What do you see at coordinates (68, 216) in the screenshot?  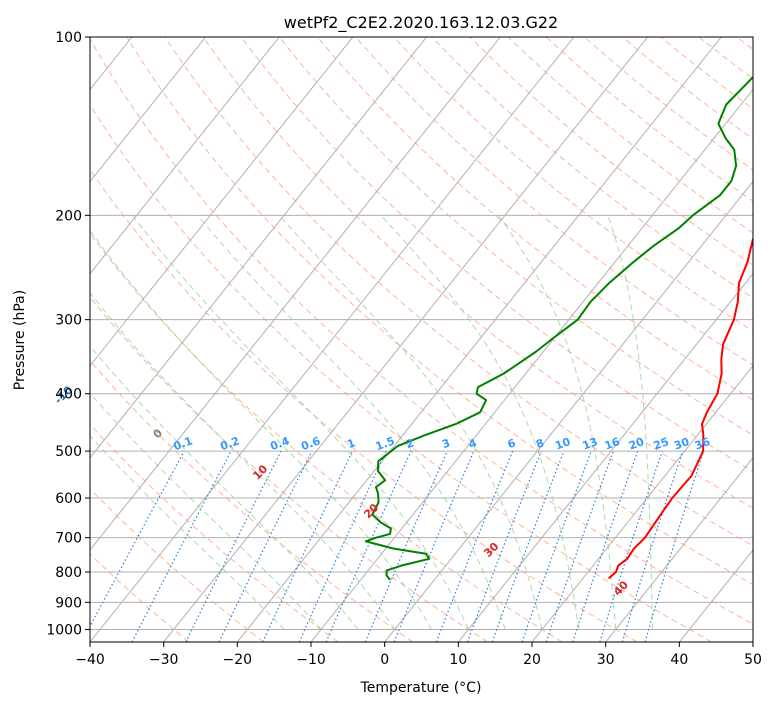 I see `y-tick-label: 200` at bounding box center [68, 216].